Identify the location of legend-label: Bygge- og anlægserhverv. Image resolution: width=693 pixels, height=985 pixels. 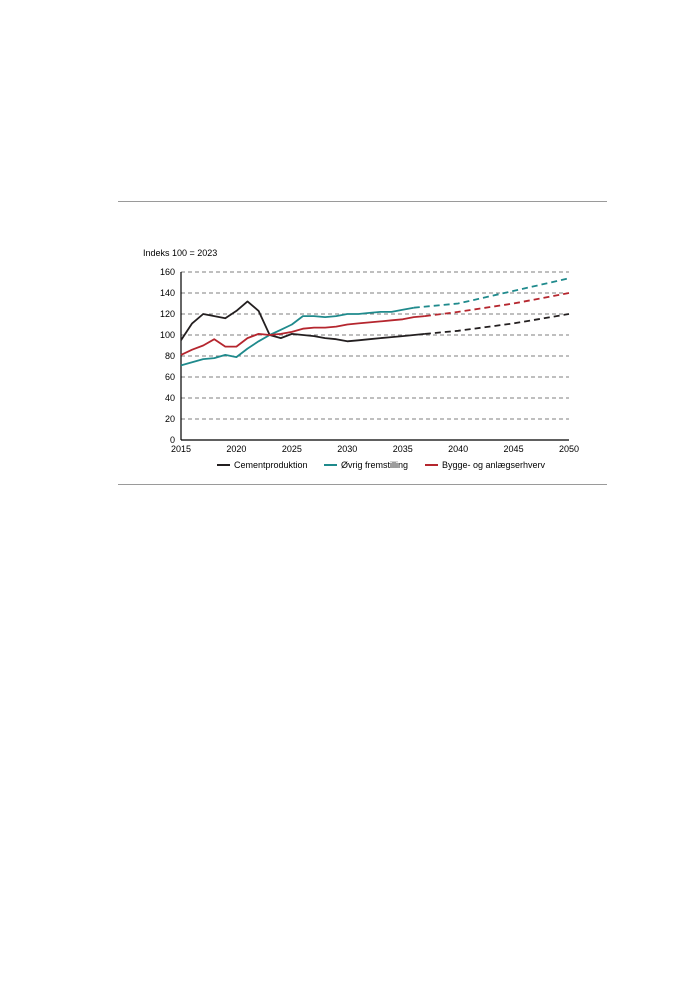
(494, 465).